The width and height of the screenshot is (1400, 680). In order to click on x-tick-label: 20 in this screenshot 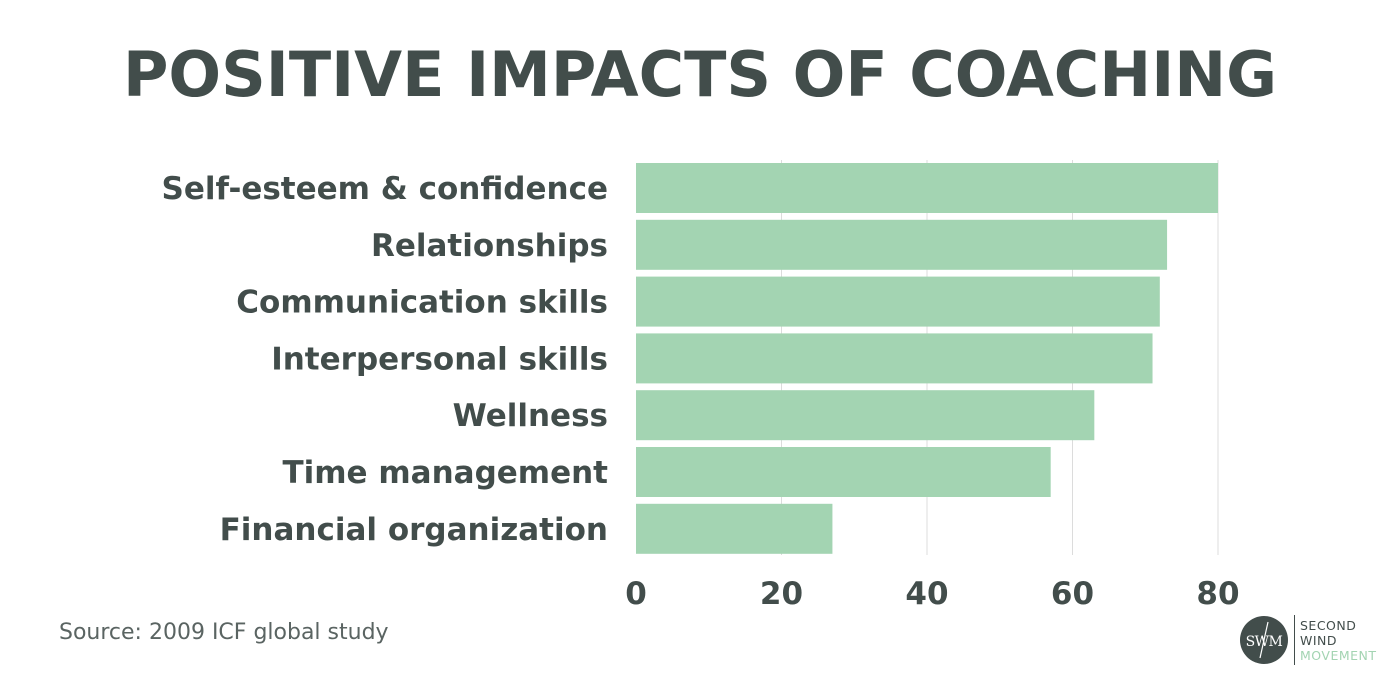, I will do `click(781, 594)`.